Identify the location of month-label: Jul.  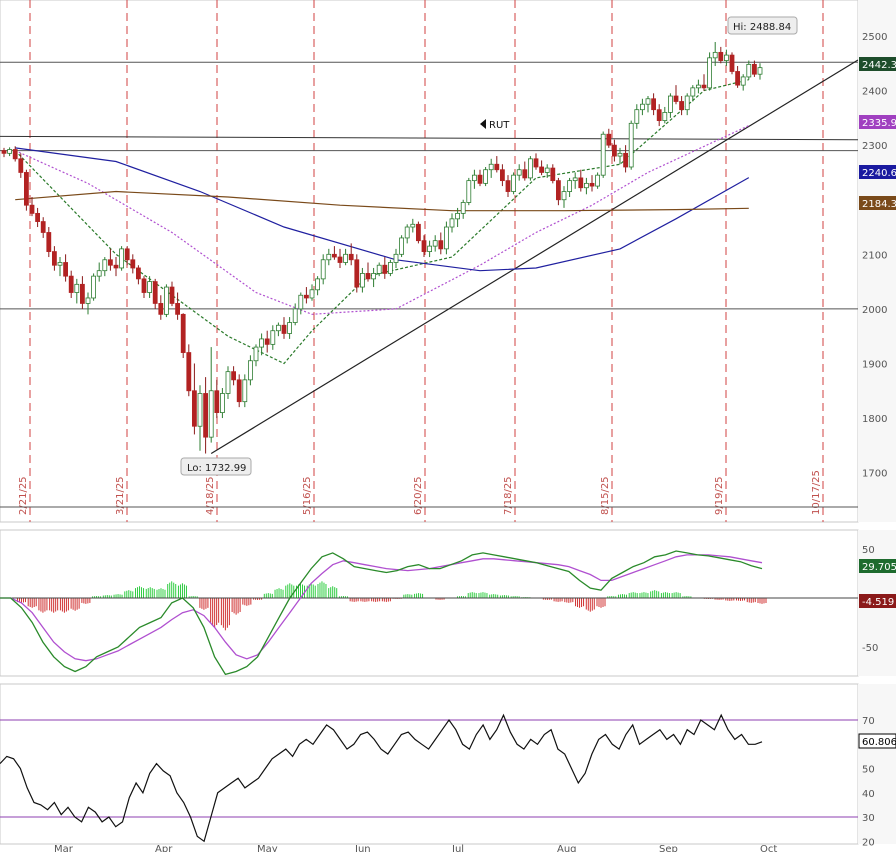
(457, 848).